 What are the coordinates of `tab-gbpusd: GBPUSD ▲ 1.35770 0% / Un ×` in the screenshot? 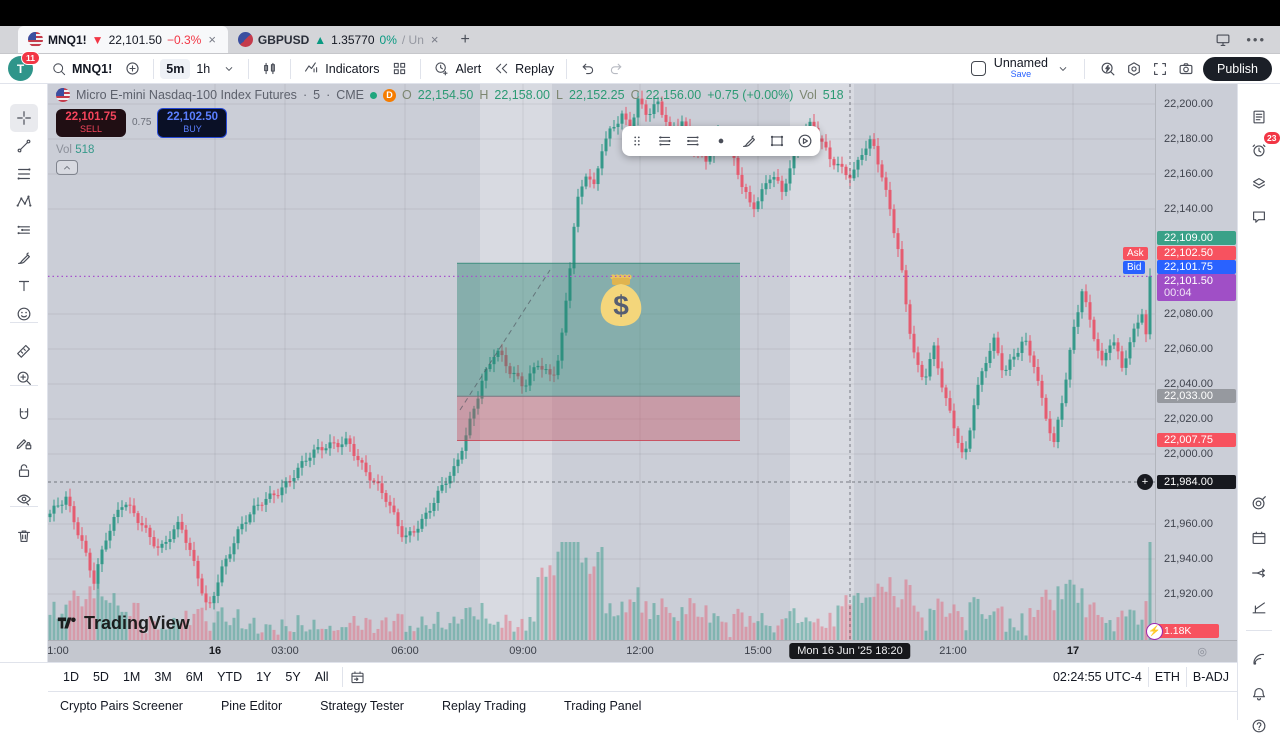 It's located at (339, 39).